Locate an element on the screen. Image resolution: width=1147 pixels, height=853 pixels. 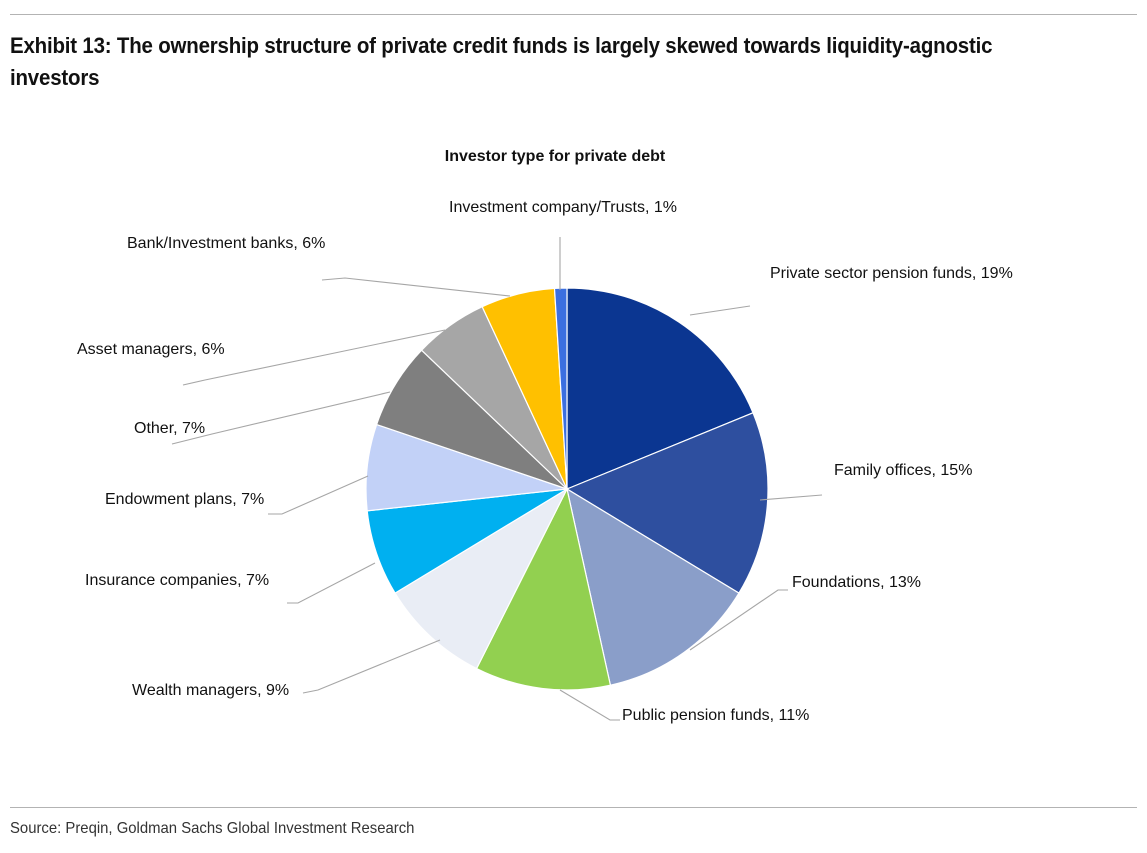
slice-investment-company-trusts is located at coordinates (560, 388).